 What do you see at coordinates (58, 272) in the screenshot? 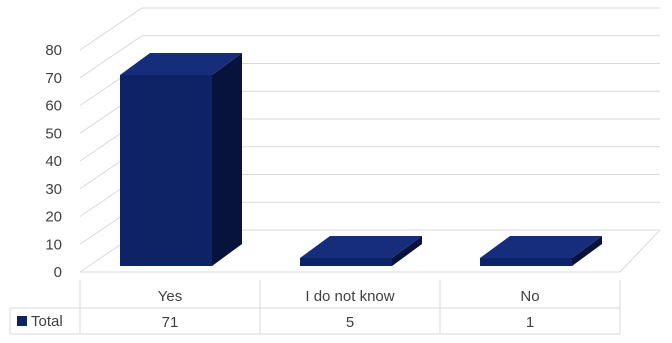
I see `y-tick-label: 0` at bounding box center [58, 272].